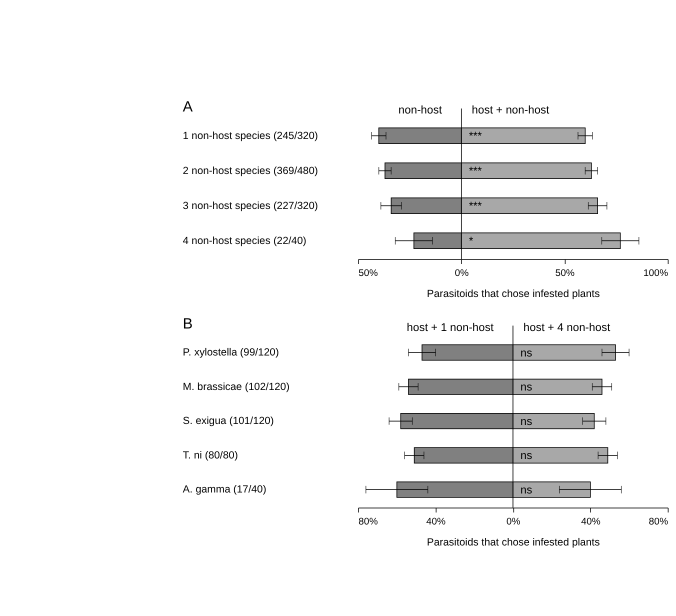 This screenshot has width=676, height=616. Describe the element at coordinates (187, 107) in the screenshot. I see `text: A` at that location.